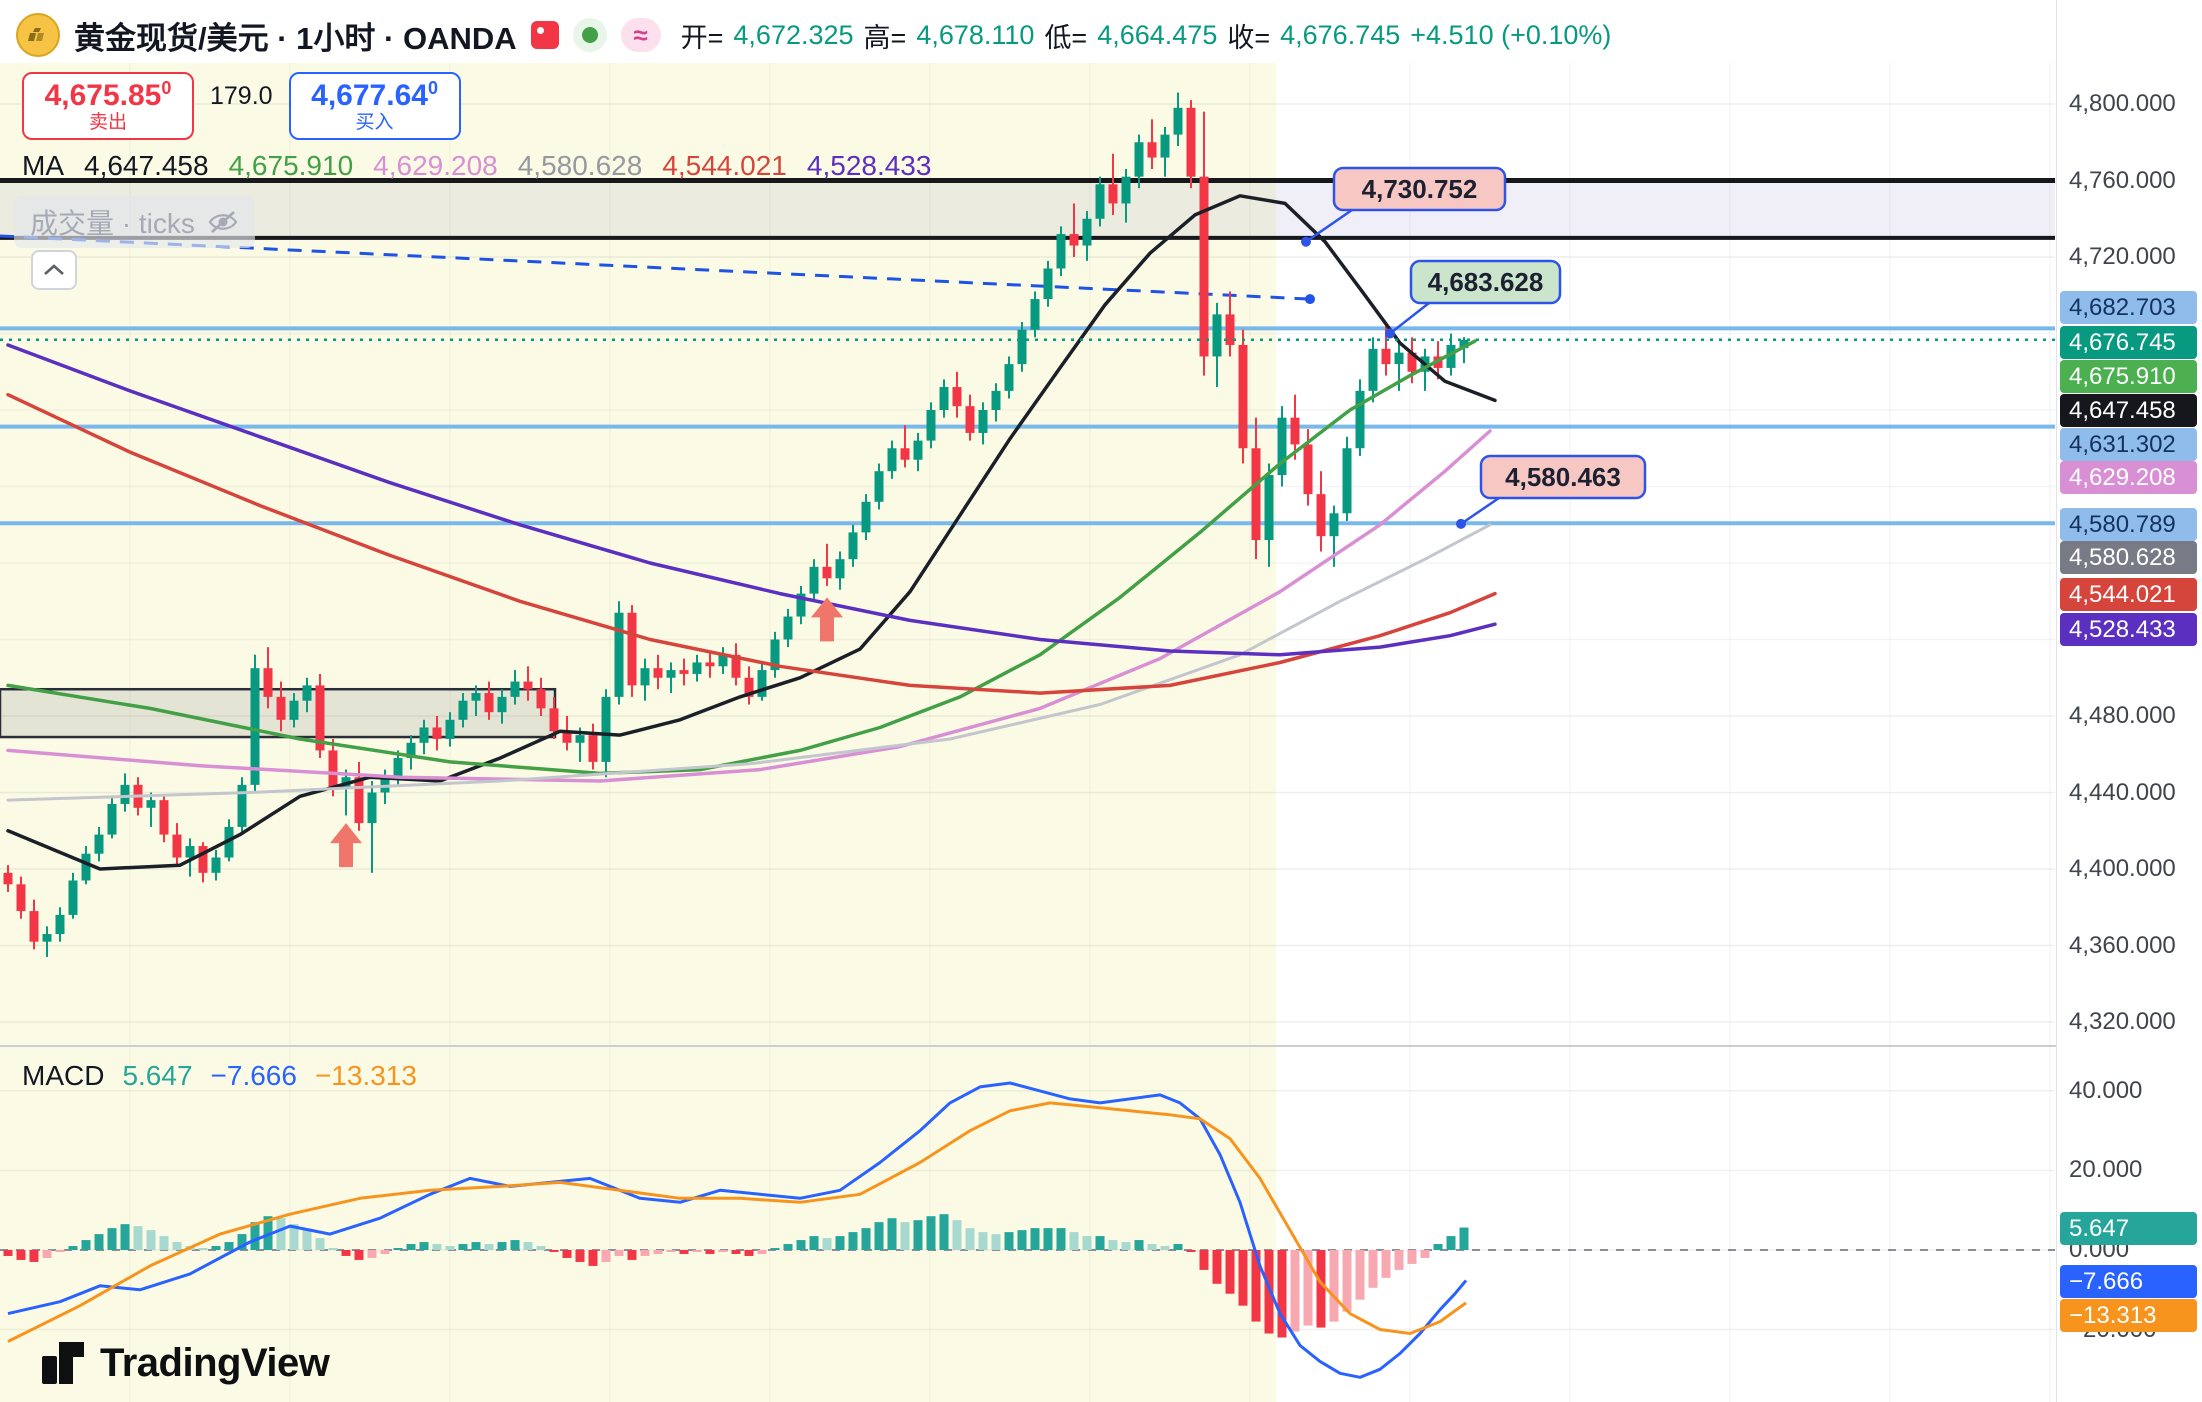 The height and width of the screenshot is (1402, 2202). Describe the element at coordinates (724, 165) in the screenshot. I see `ma-value-4: 4,544.021` at that location.